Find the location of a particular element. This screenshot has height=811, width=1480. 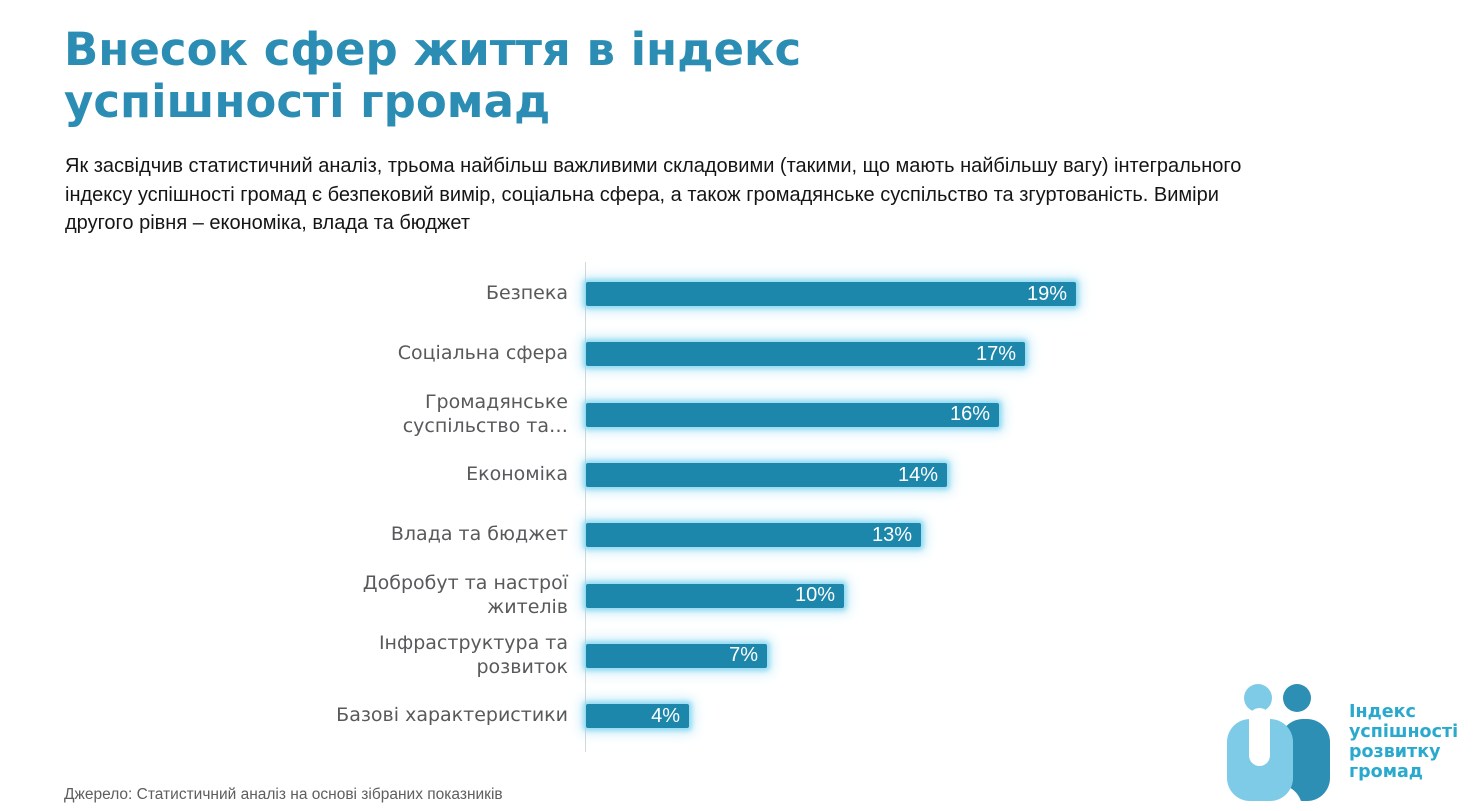

bar: 10% is located at coordinates (715, 595).